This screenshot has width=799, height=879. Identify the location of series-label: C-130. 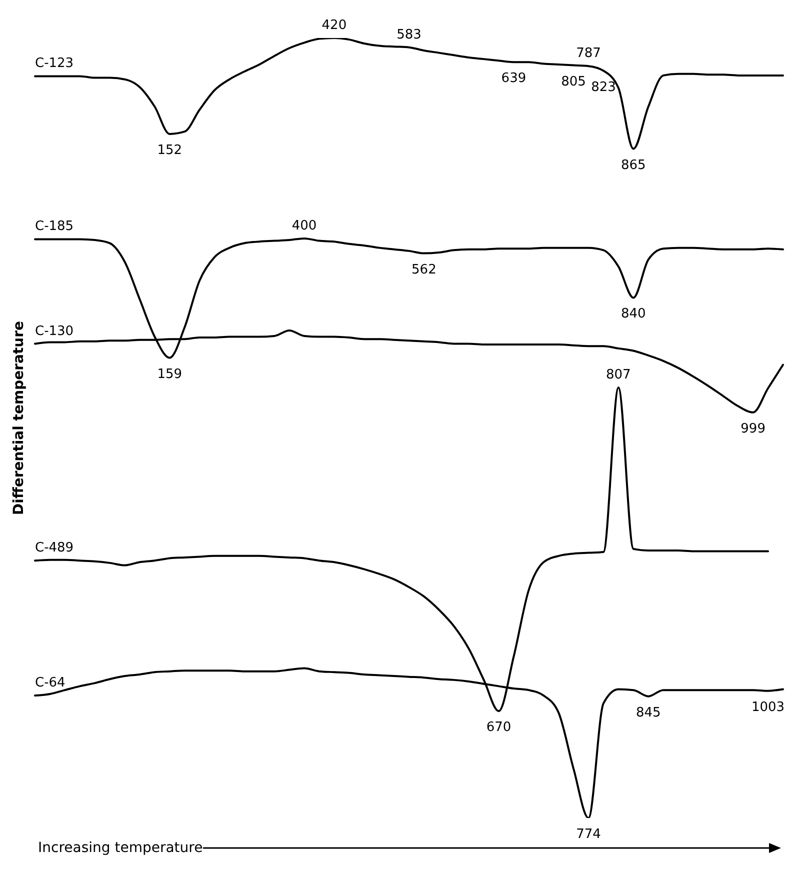
(54, 331).